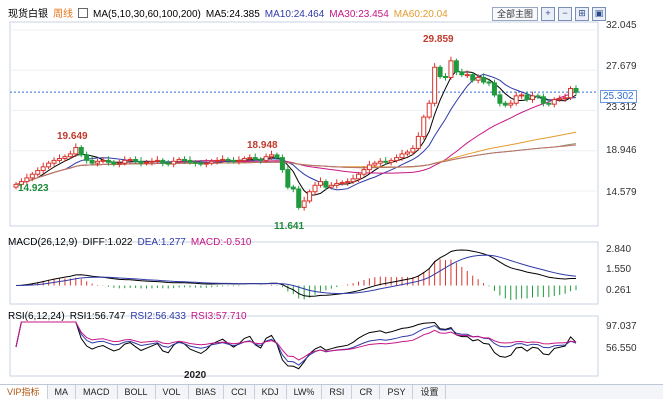 The width and height of the screenshot is (663, 407). I want to click on tab-rsi: RSI, so click(337, 392).